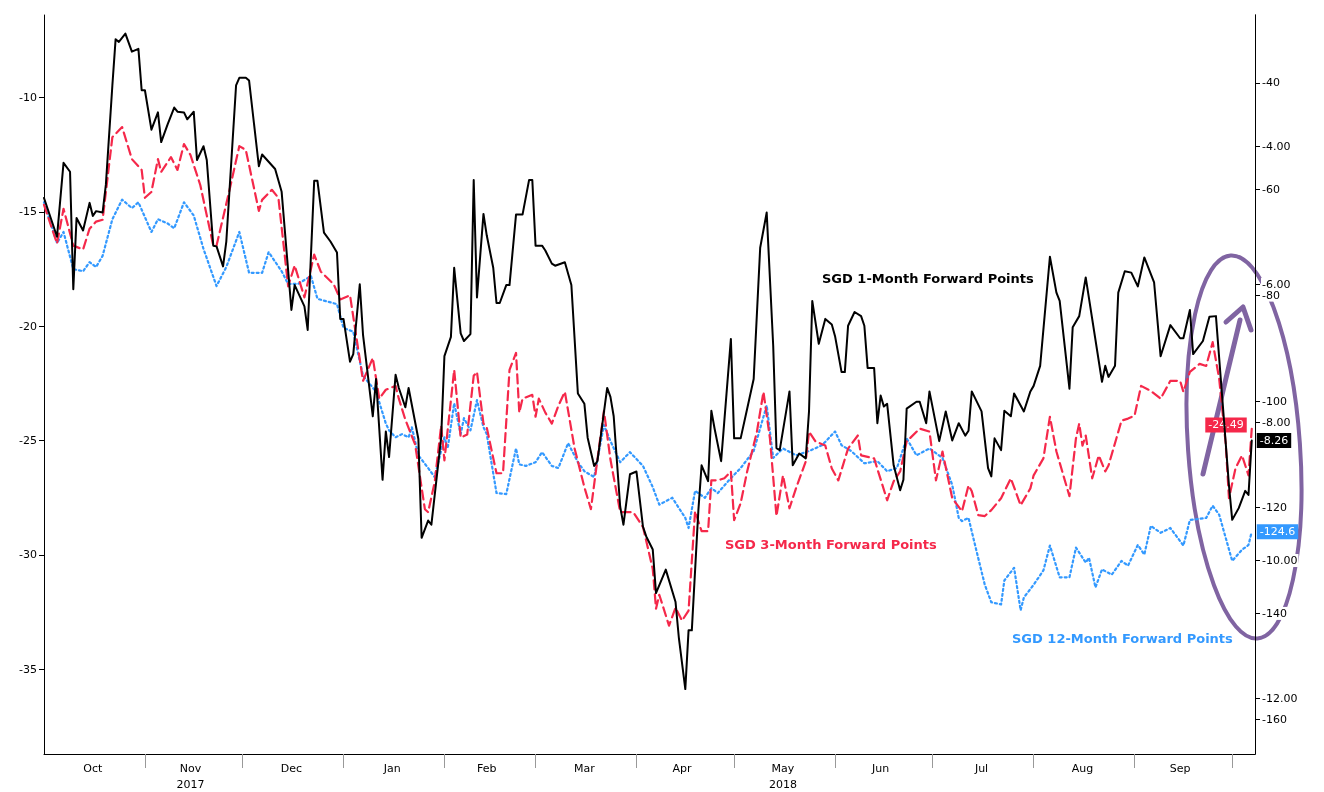  I want to click on x-tick-label: Feb, so click(486, 768).